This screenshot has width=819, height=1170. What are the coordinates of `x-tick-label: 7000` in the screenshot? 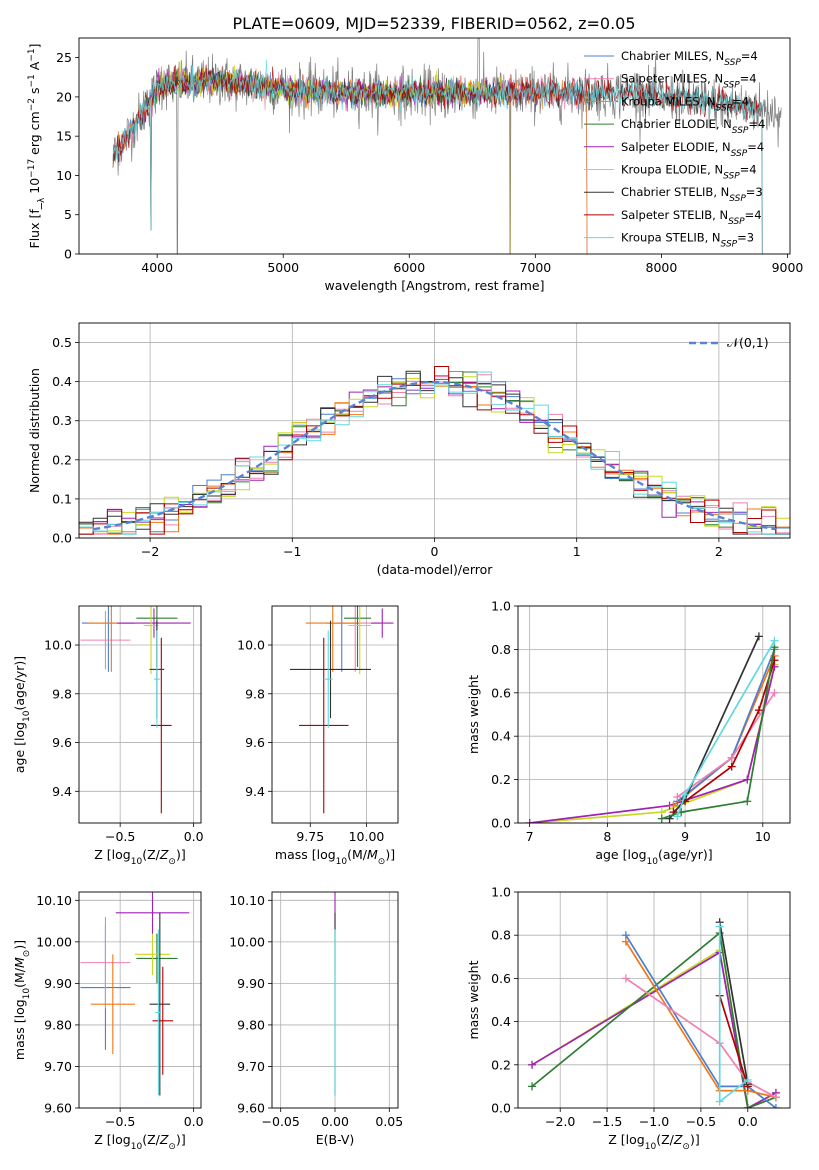 It's located at (535, 267).